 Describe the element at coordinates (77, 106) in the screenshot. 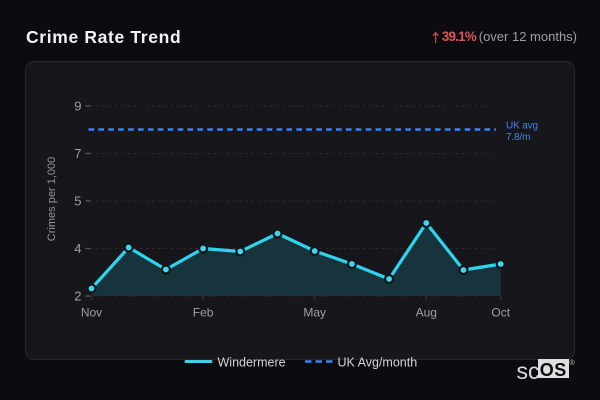

I see `svg-text: 9` at that location.